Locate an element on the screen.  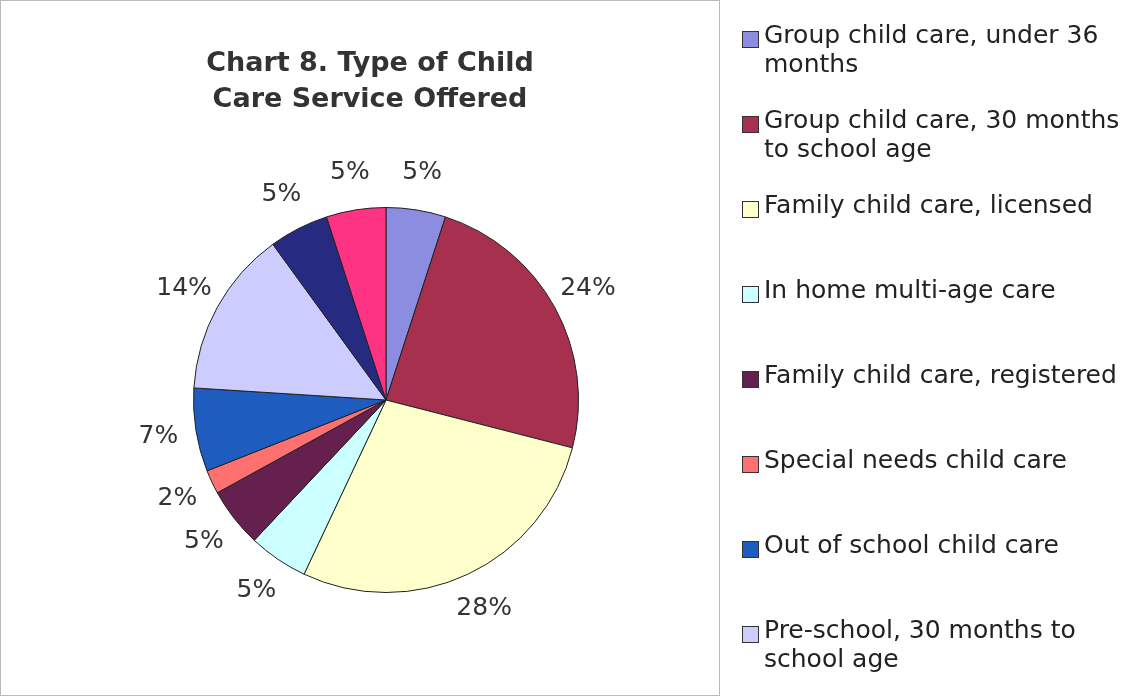
legend-label: Group child care, 30 months to school age is located at coordinates (942, 134).